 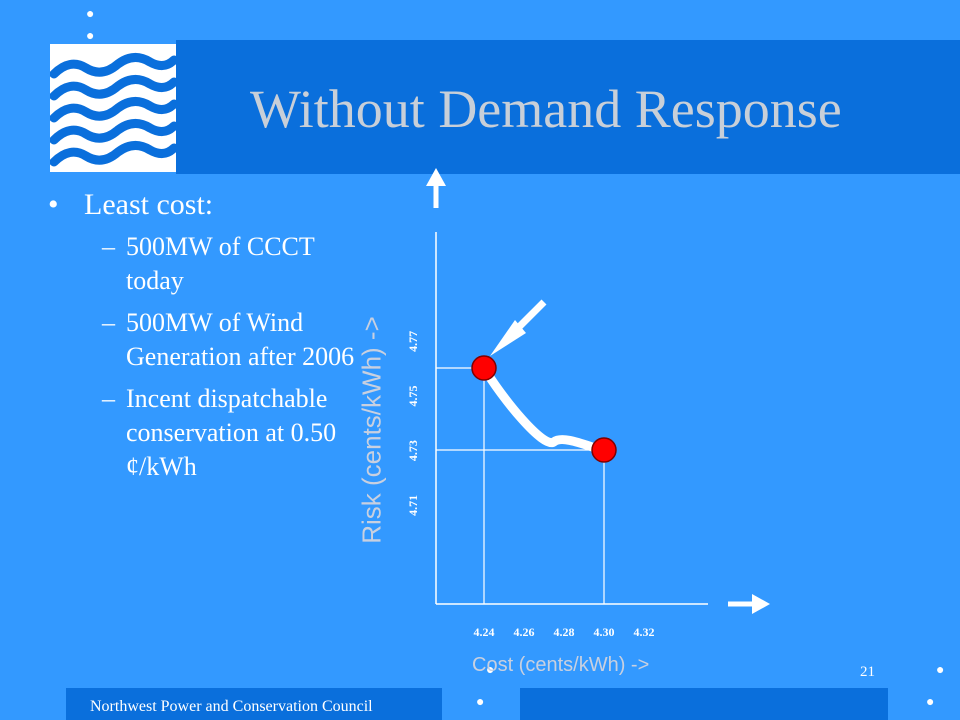 I want to click on slide-title: Without Demand Response, so click(x=546, y=109).